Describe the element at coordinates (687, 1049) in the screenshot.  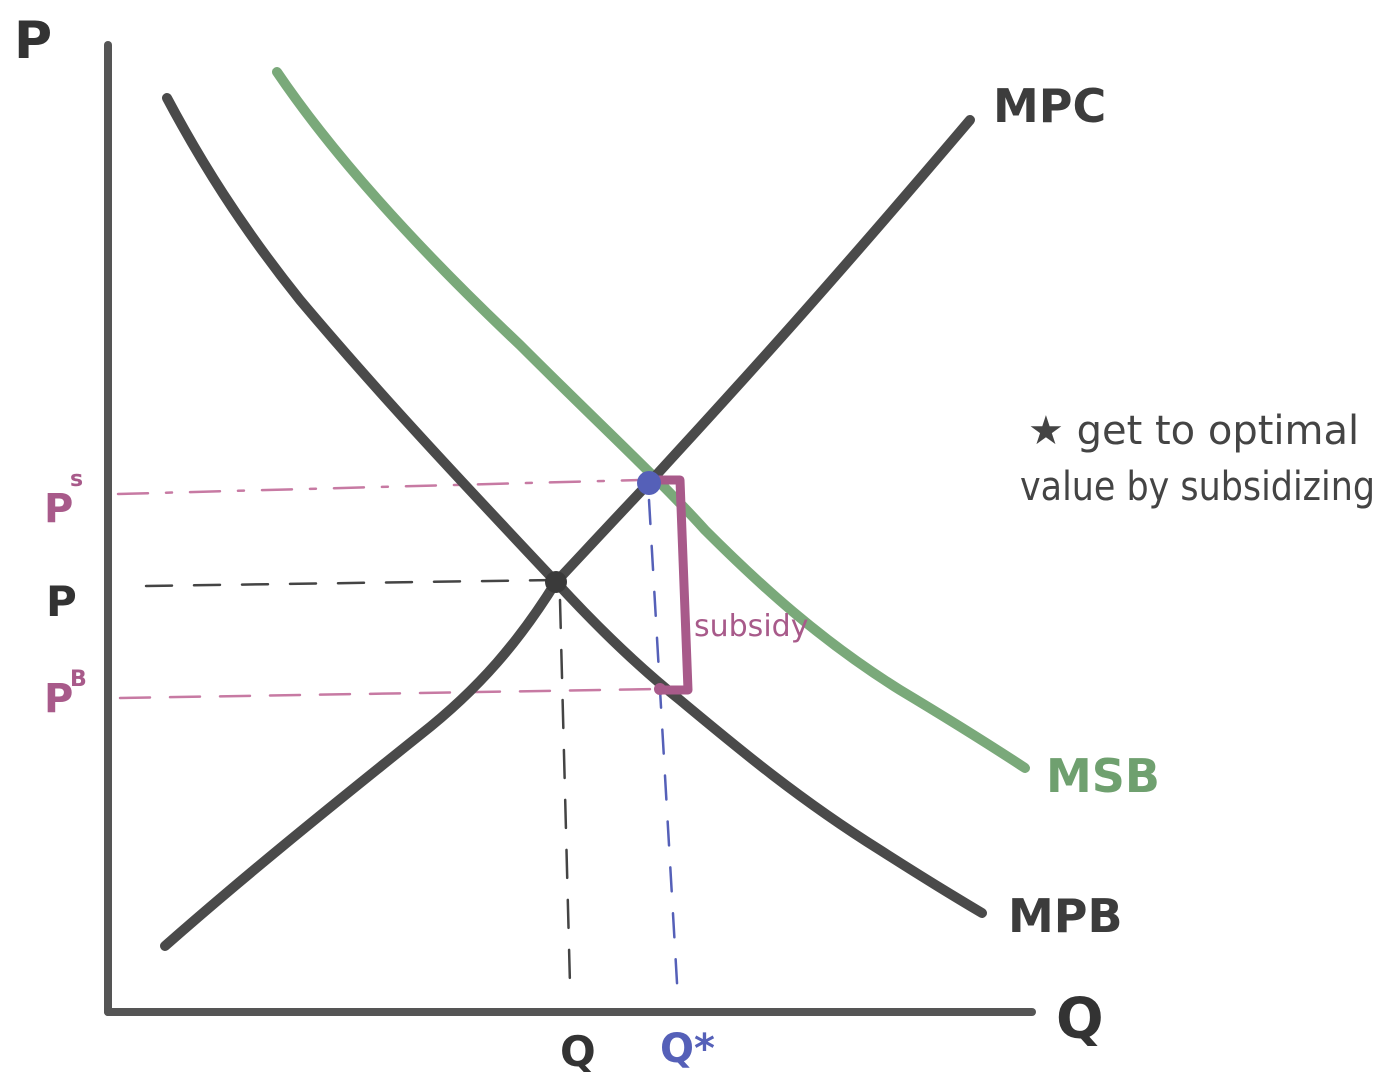
I see `q-star-label: Q*` at that location.